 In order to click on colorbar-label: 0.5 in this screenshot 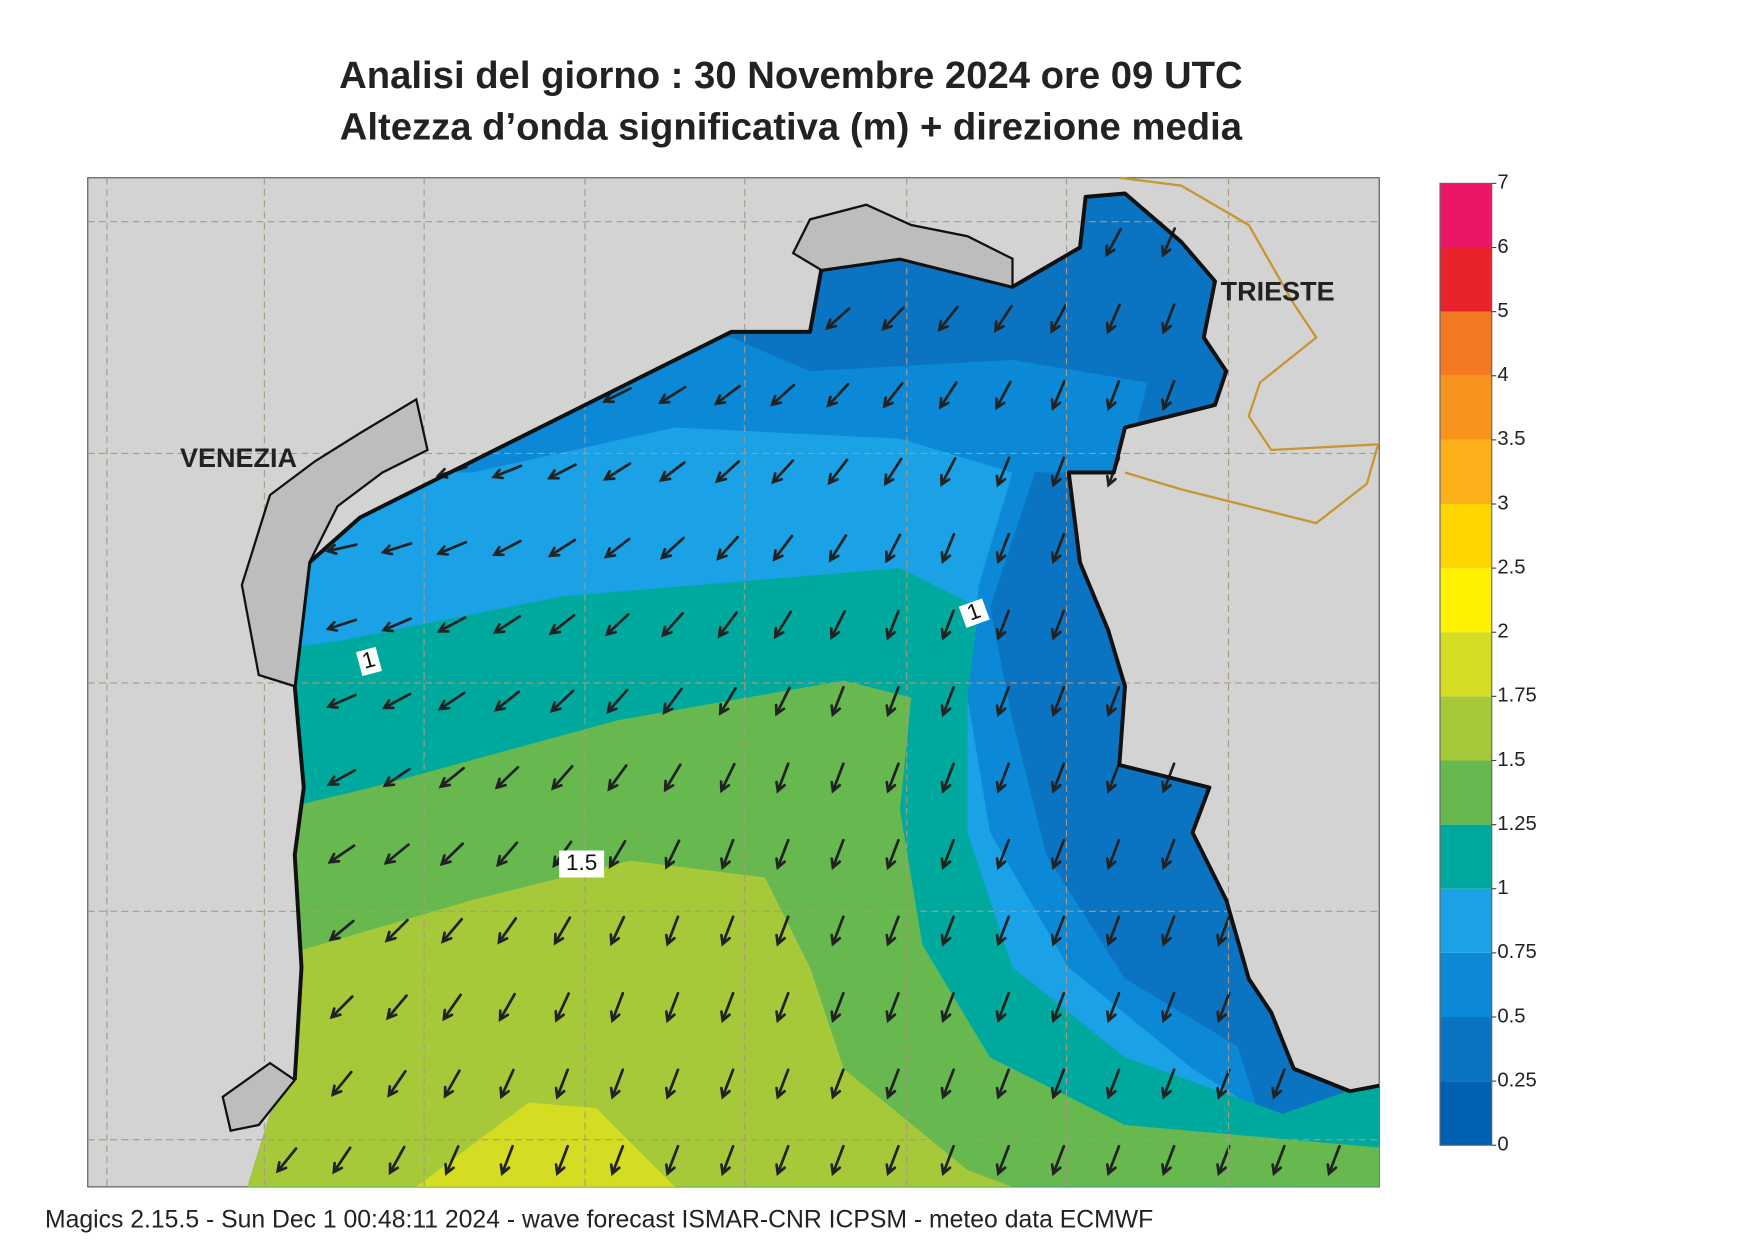, I will do `click(1511, 1016)`.